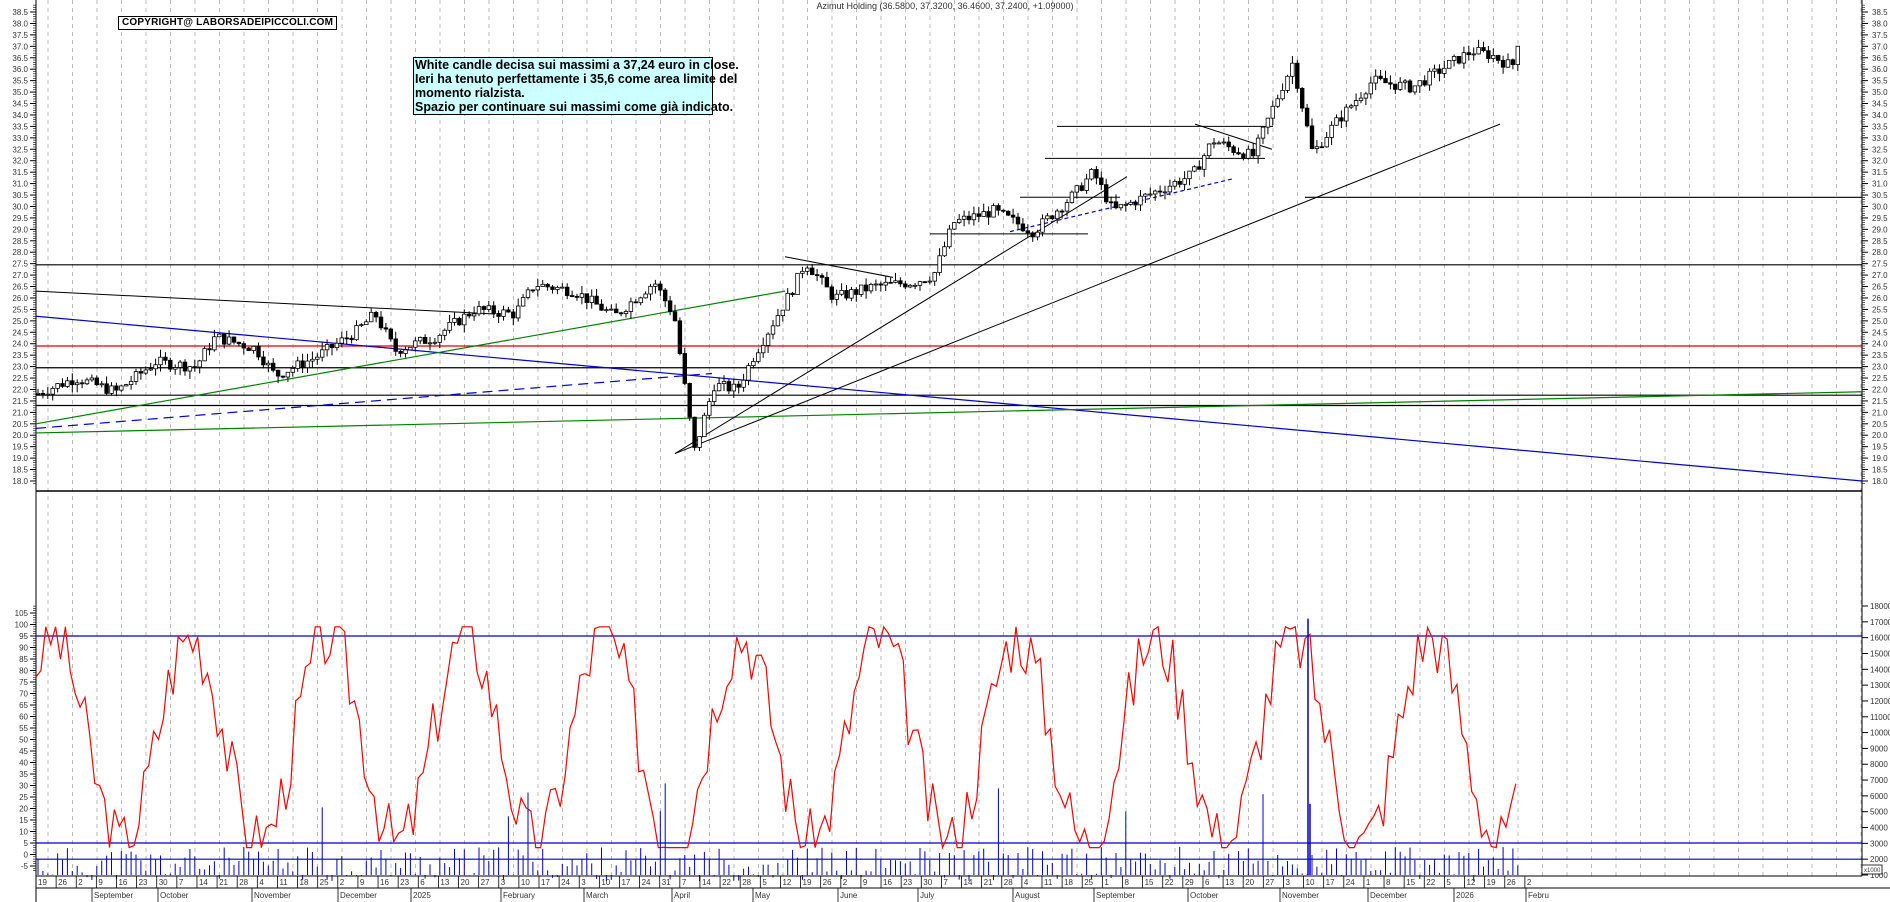  Describe the element at coordinates (62, 882) in the screenshot. I see `svg-text: 26` at that location.